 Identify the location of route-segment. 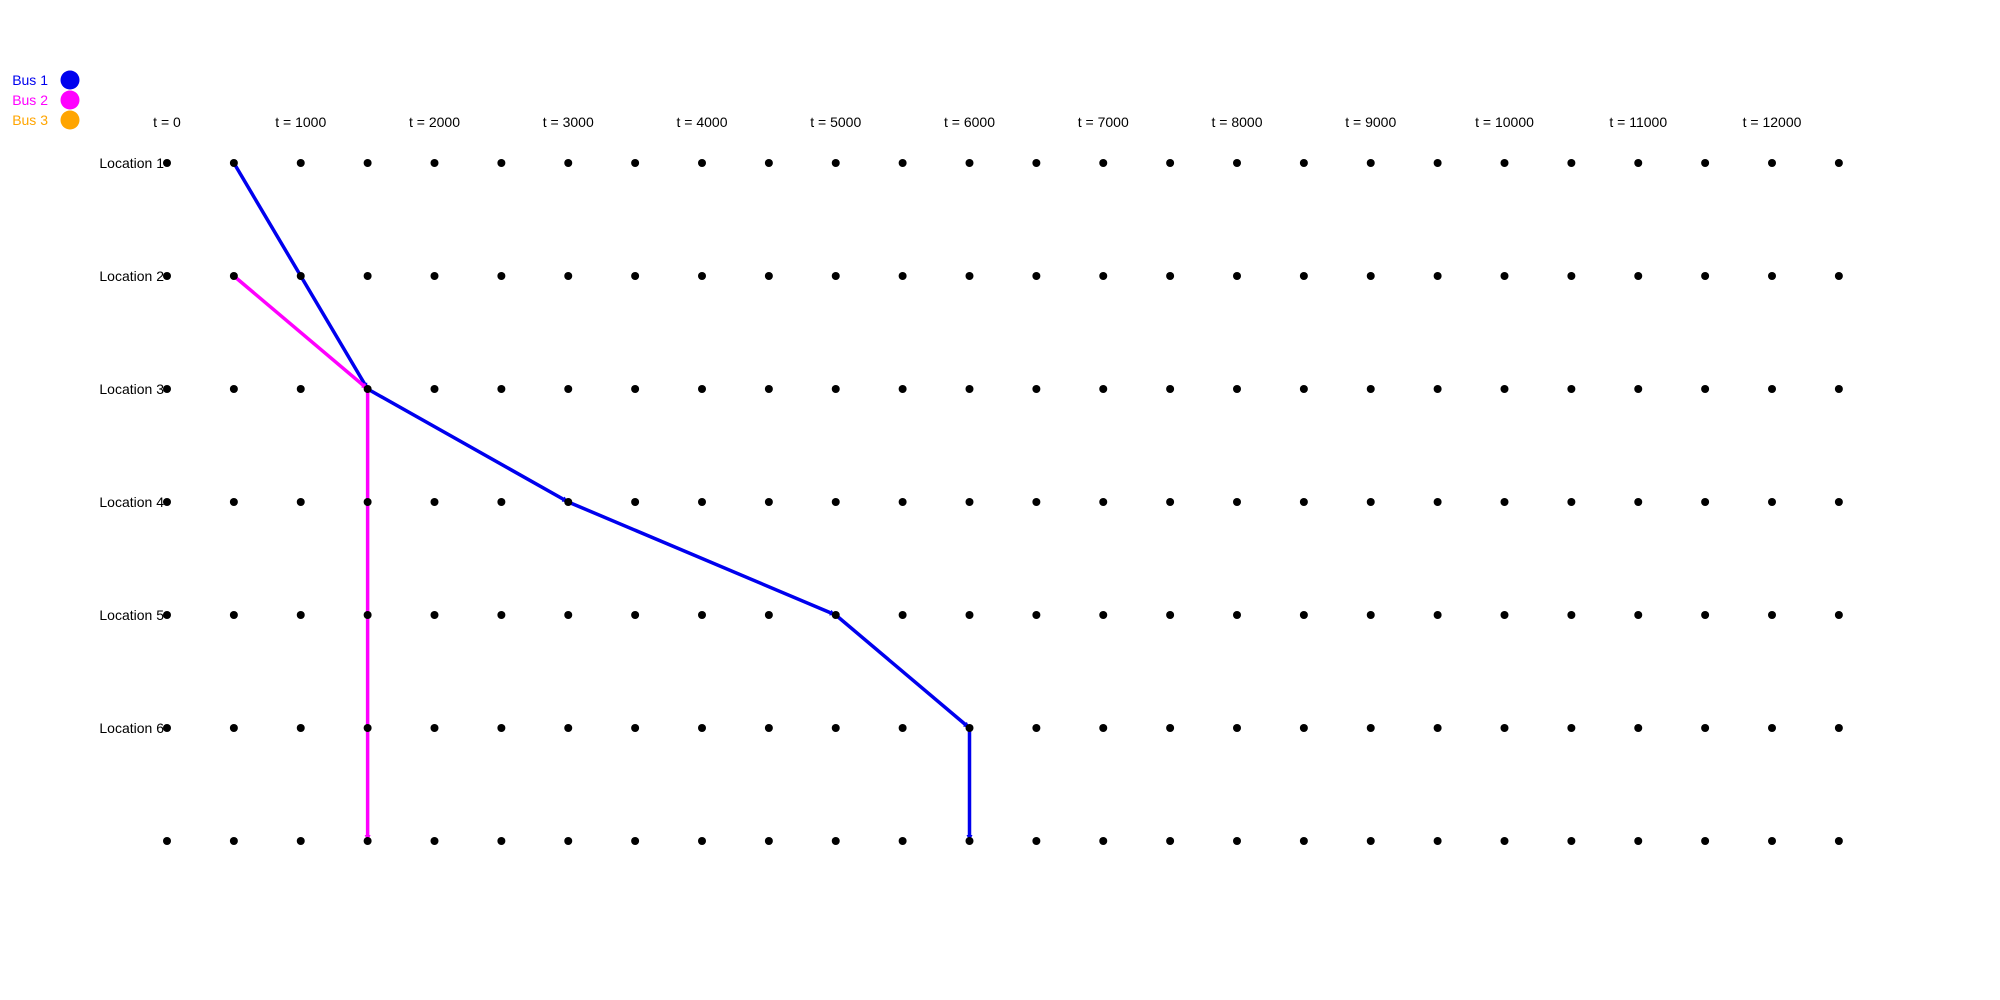
(300, 332).